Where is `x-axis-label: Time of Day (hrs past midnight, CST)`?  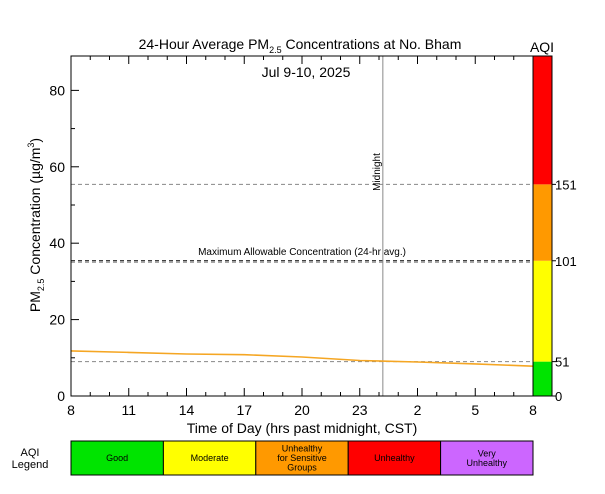
x-axis-label: Time of Day (hrs past midnight, CST) is located at coordinates (302, 428).